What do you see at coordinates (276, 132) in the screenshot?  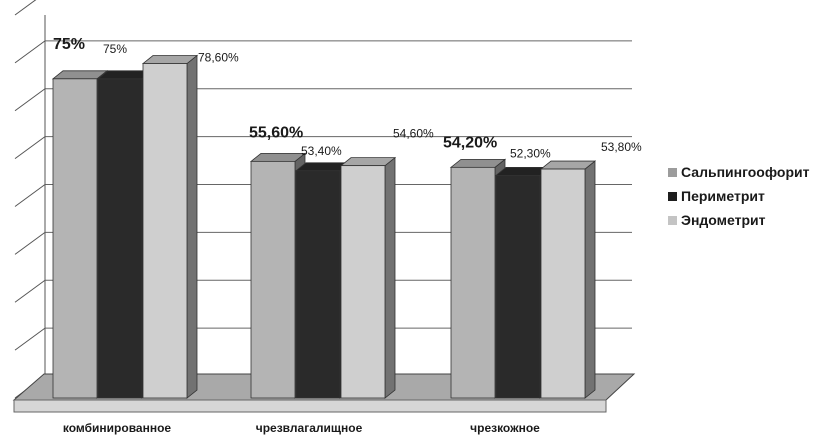 I see `data-label: 55,60%` at bounding box center [276, 132].